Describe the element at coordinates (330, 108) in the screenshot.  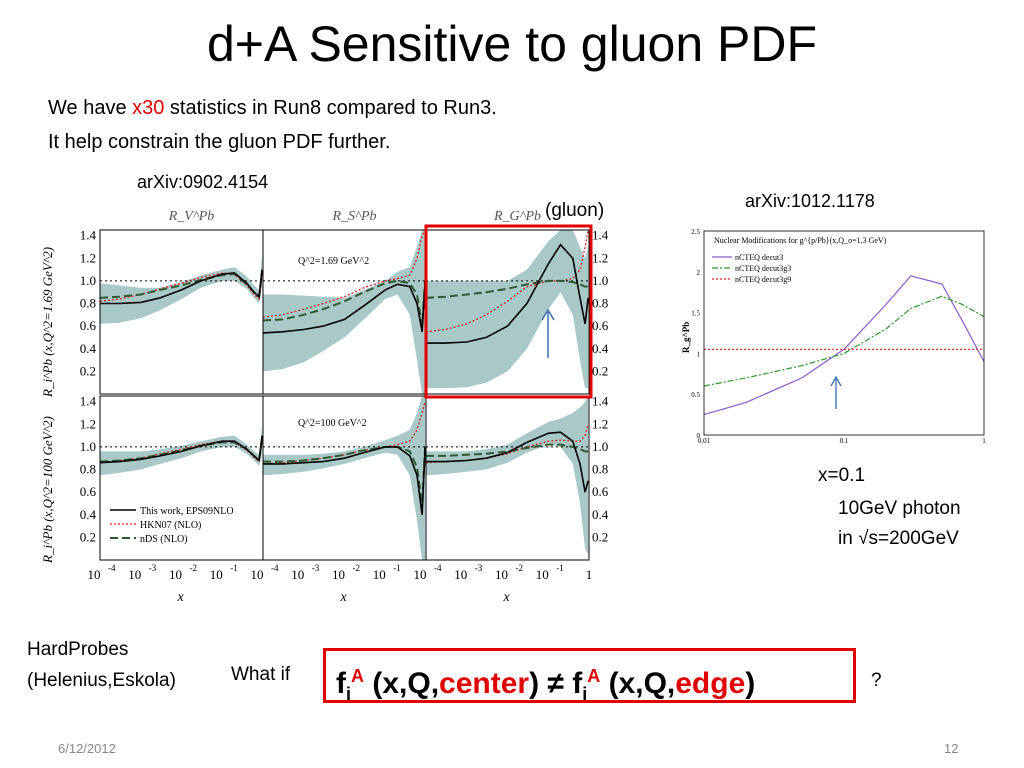
I see `statistics-post: statistics in Run8 compared to Run3.` at that location.